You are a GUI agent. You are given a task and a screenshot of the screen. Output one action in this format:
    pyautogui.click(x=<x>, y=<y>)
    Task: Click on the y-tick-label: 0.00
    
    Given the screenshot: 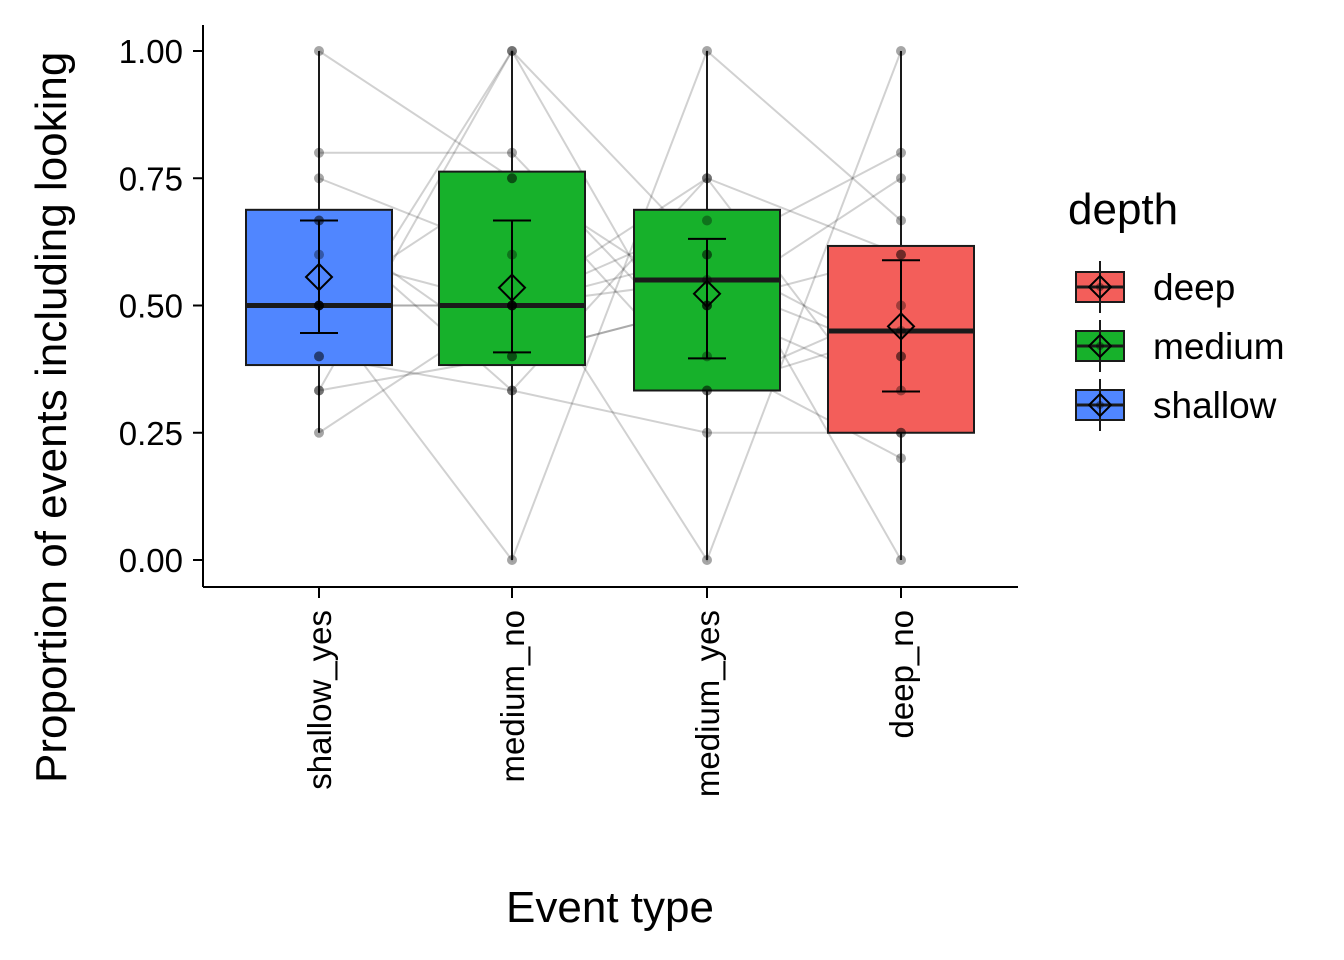 What is the action you would take?
    pyautogui.click(x=151, y=560)
    